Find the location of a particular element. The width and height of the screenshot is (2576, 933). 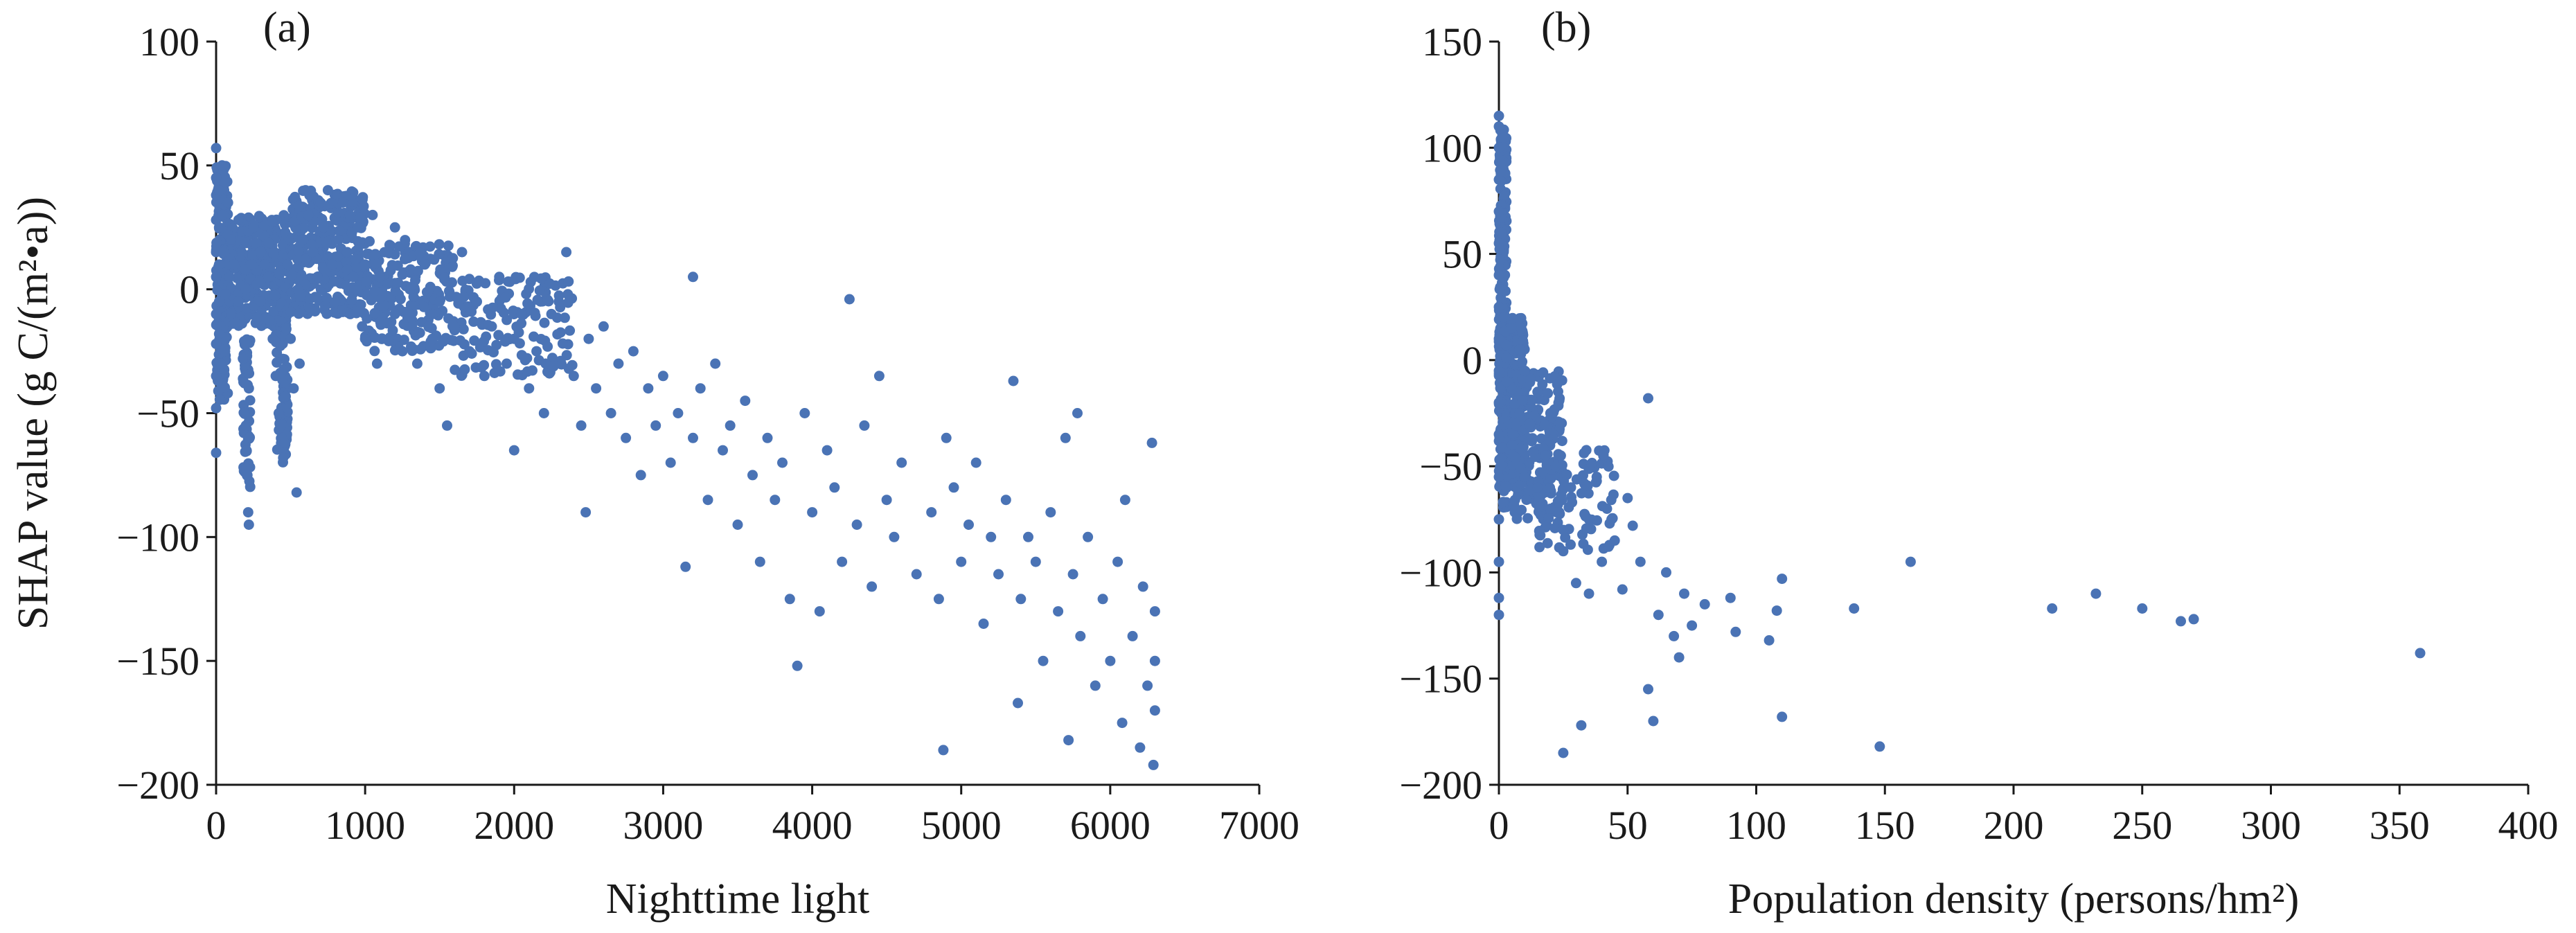

y-tick-label: 100 is located at coordinates (169, 41).